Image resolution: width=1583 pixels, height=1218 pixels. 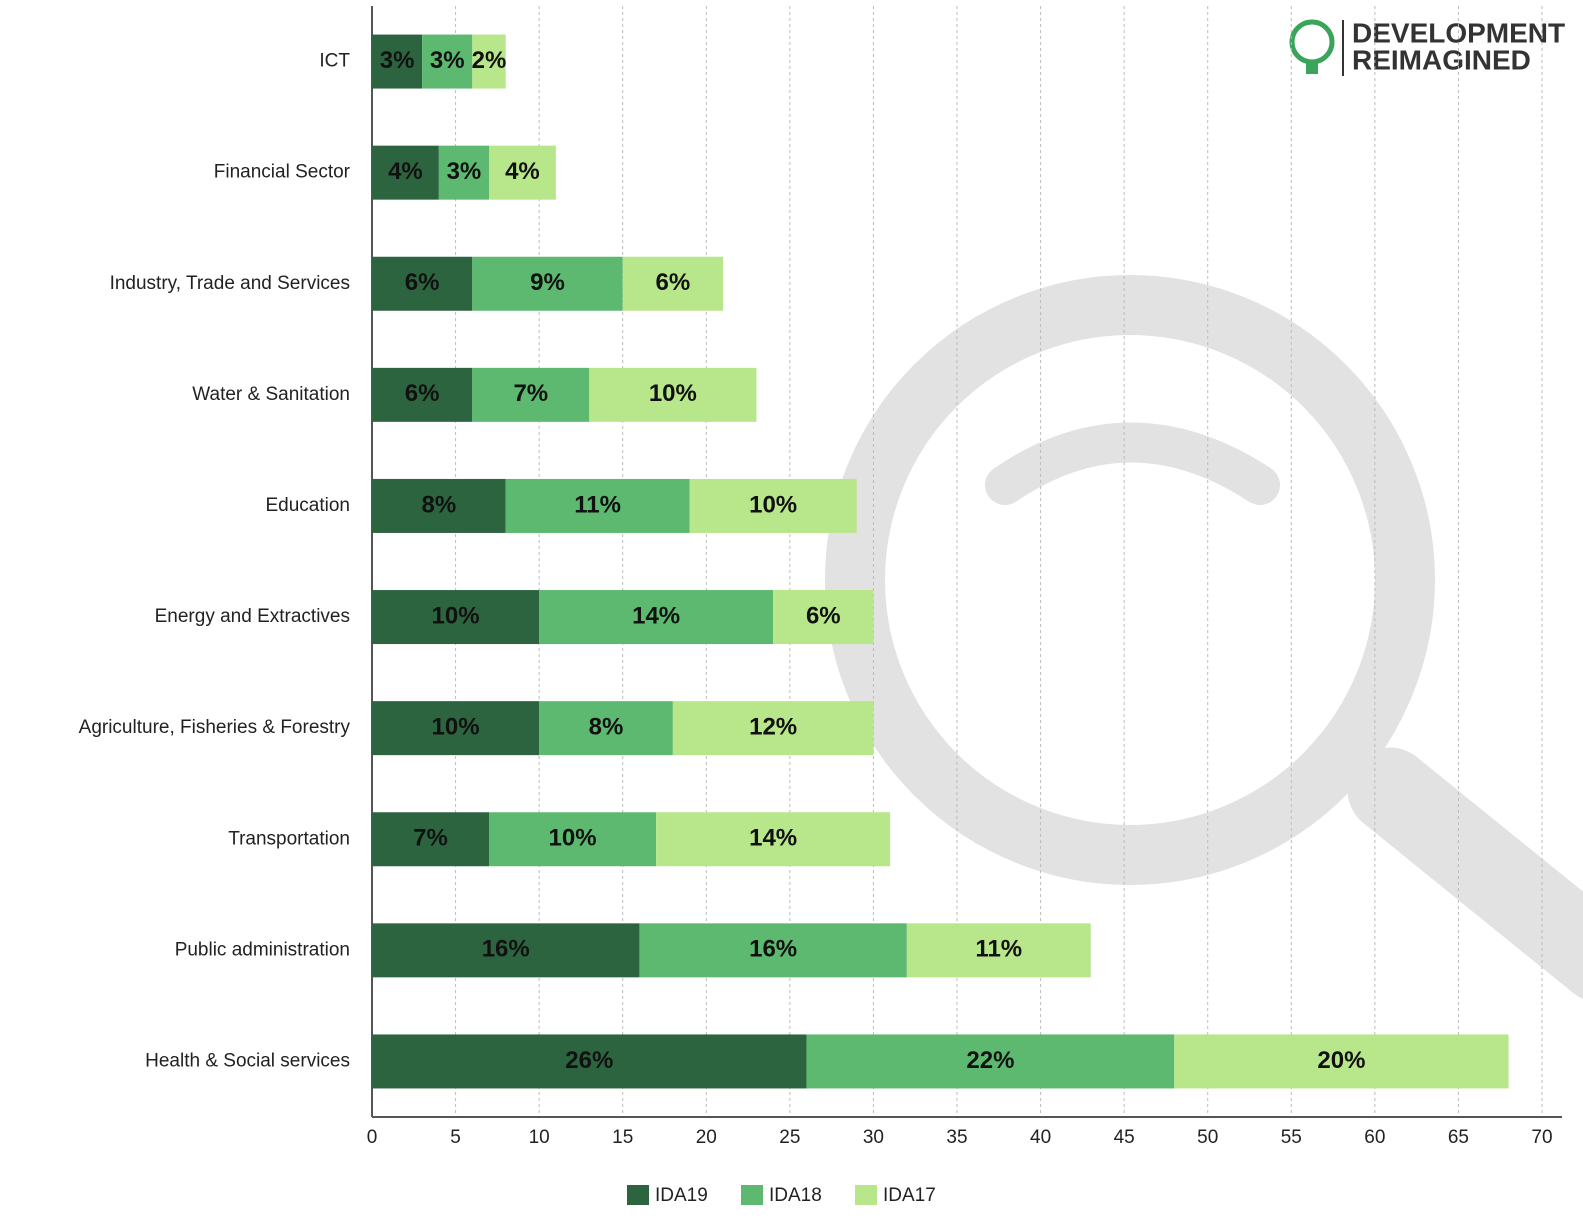 I want to click on value-label: 9%, so click(x=547, y=282).